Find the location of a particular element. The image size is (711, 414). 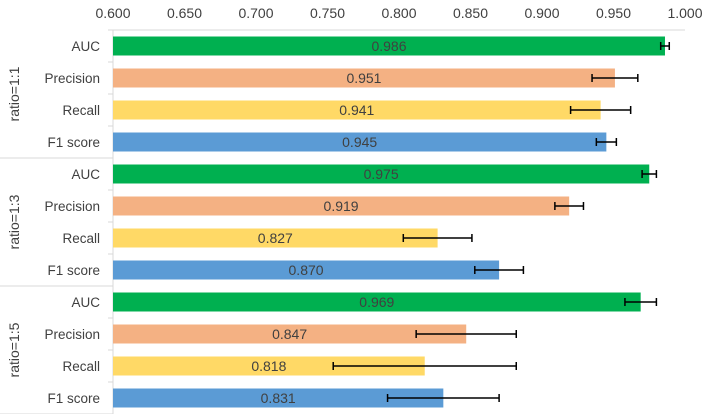

x-tick-label: 0.850 is located at coordinates (470, 13).